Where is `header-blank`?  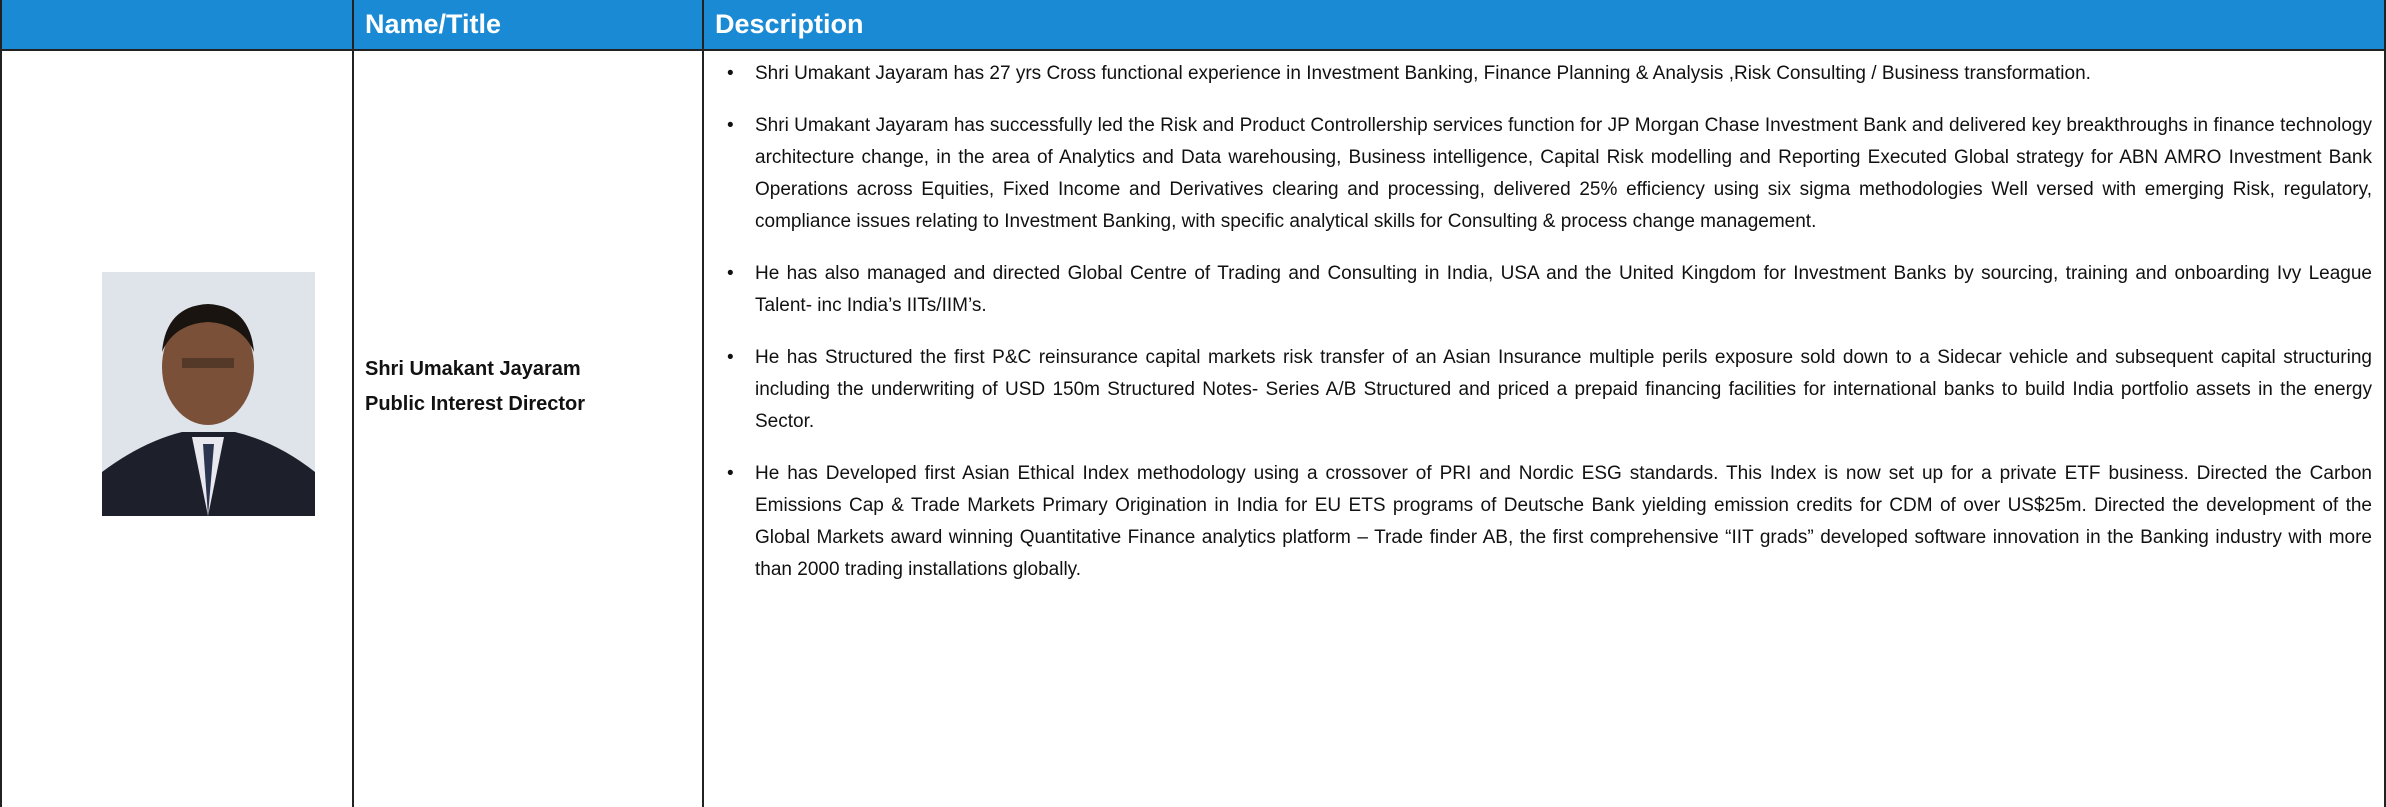
header-blank is located at coordinates (176, 24).